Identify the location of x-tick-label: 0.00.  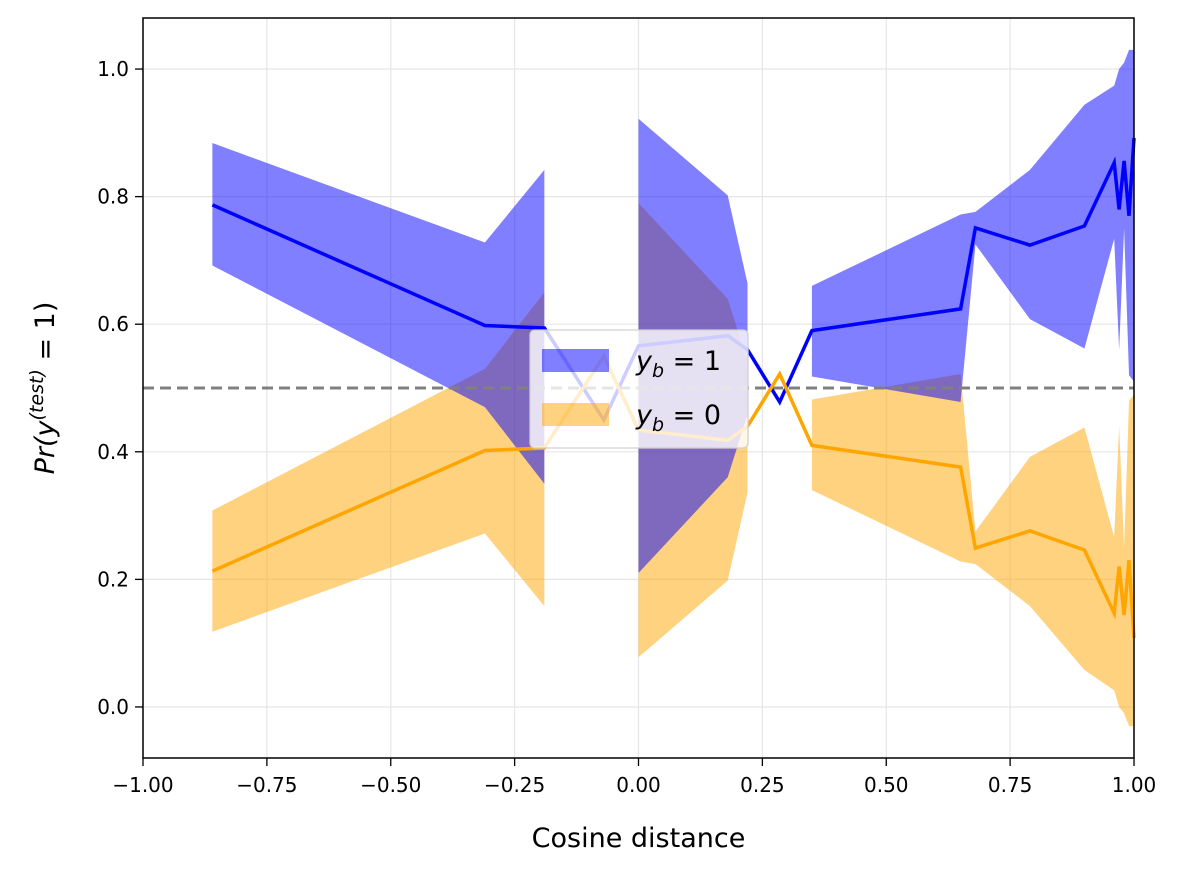
(638, 785).